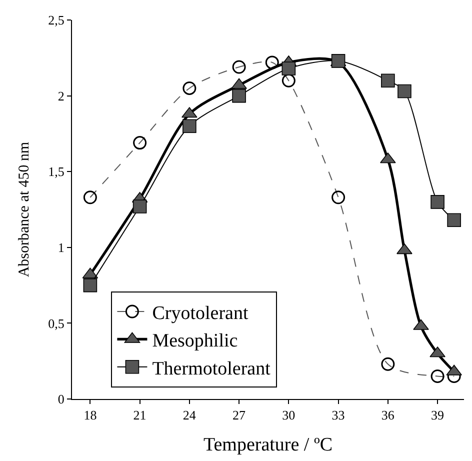 This screenshot has width=472, height=461. Describe the element at coordinates (437, 415) in the screenshot. I see `x-tick-label: 39` at that location.